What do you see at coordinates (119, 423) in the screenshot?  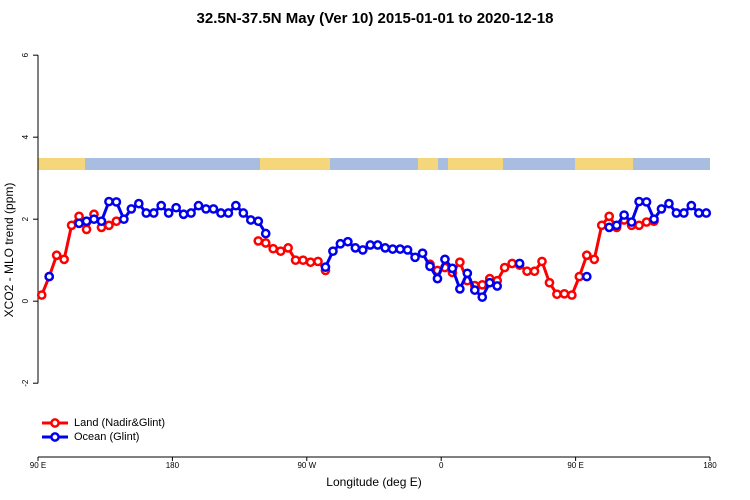 I see `legend-label: Land (Nadir&Glint)` at bounding box center [119, 423].